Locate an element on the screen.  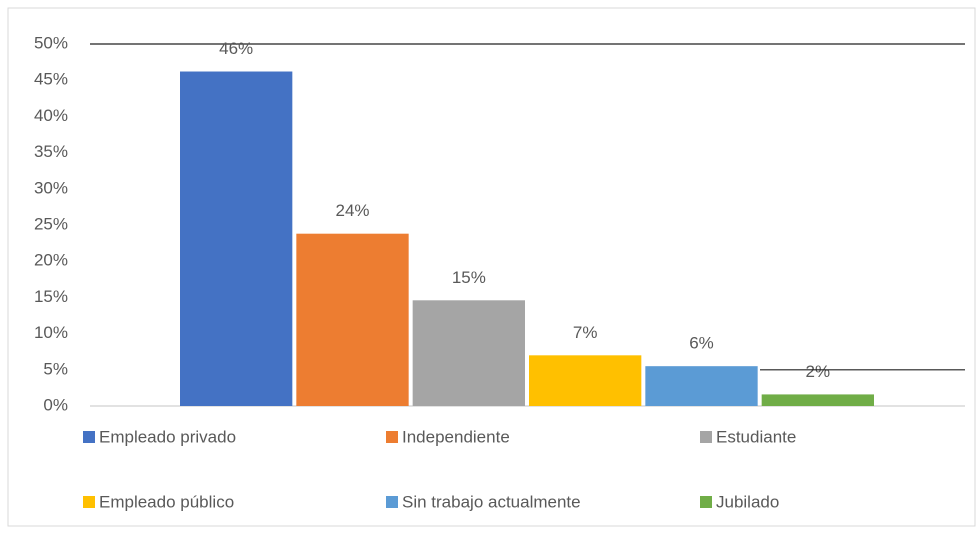
y-tick-label: 40% is located at coordinates (51, 115).